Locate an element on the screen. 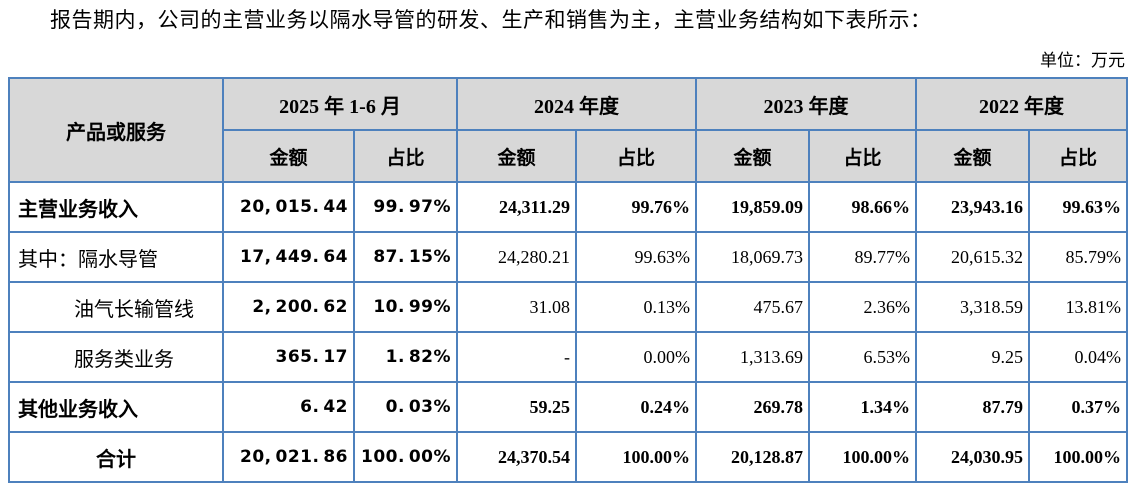 This screenshot has height=489, width=1134. cell-value: 19,859.09 is located at coordinates (753, 207).